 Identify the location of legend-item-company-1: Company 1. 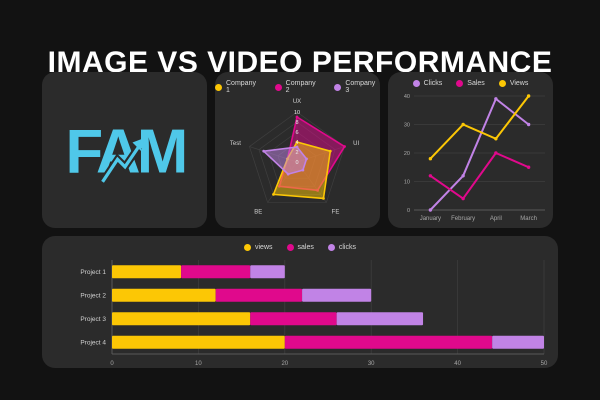
(238, 87).